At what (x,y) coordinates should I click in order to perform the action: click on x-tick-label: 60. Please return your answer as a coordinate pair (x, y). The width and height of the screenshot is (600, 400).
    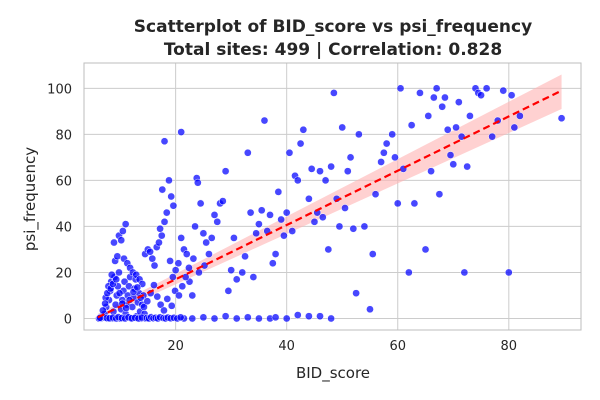
    Looking at the image, I should click on (397, 346).